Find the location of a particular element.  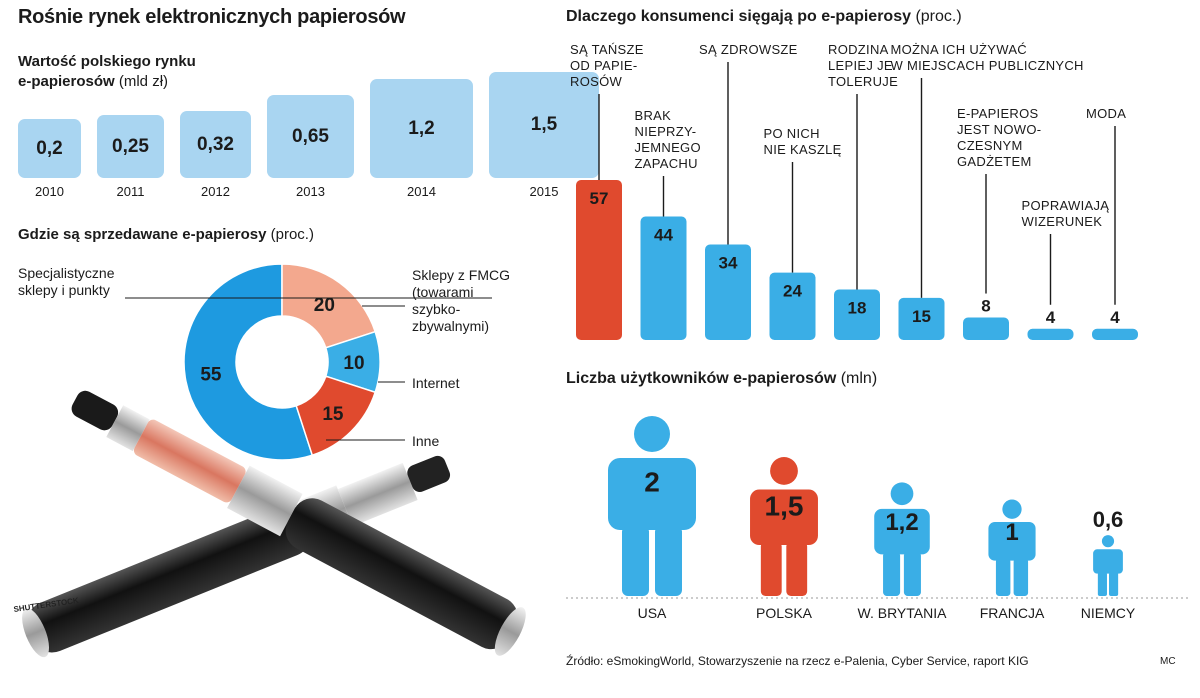

users-country-label: USA is located at coordinates (652, 613).